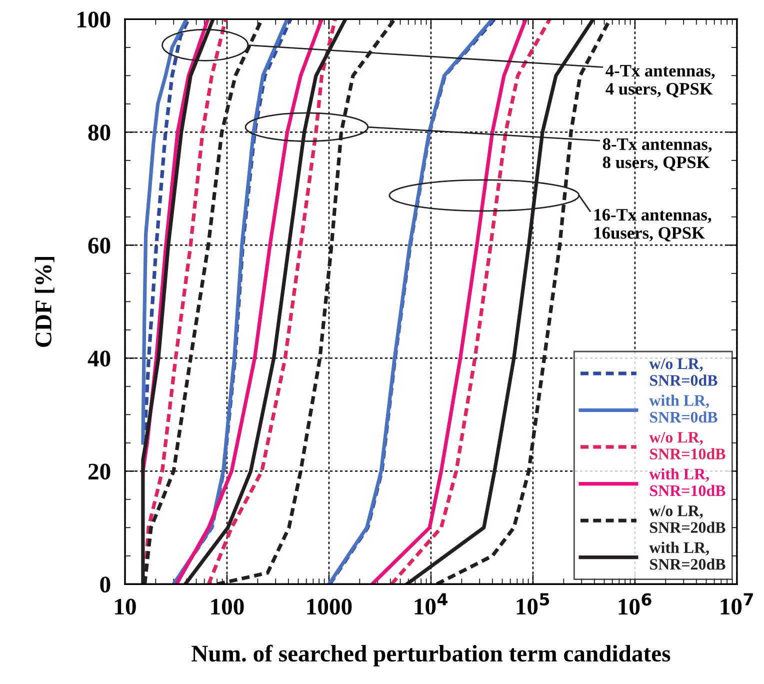 The image size is (764, 684). What do you see at coordinates (683, 408) in the screenshot?
I see `legend-label: with LR, SNR=0dB` at bounding box center [683, 408].